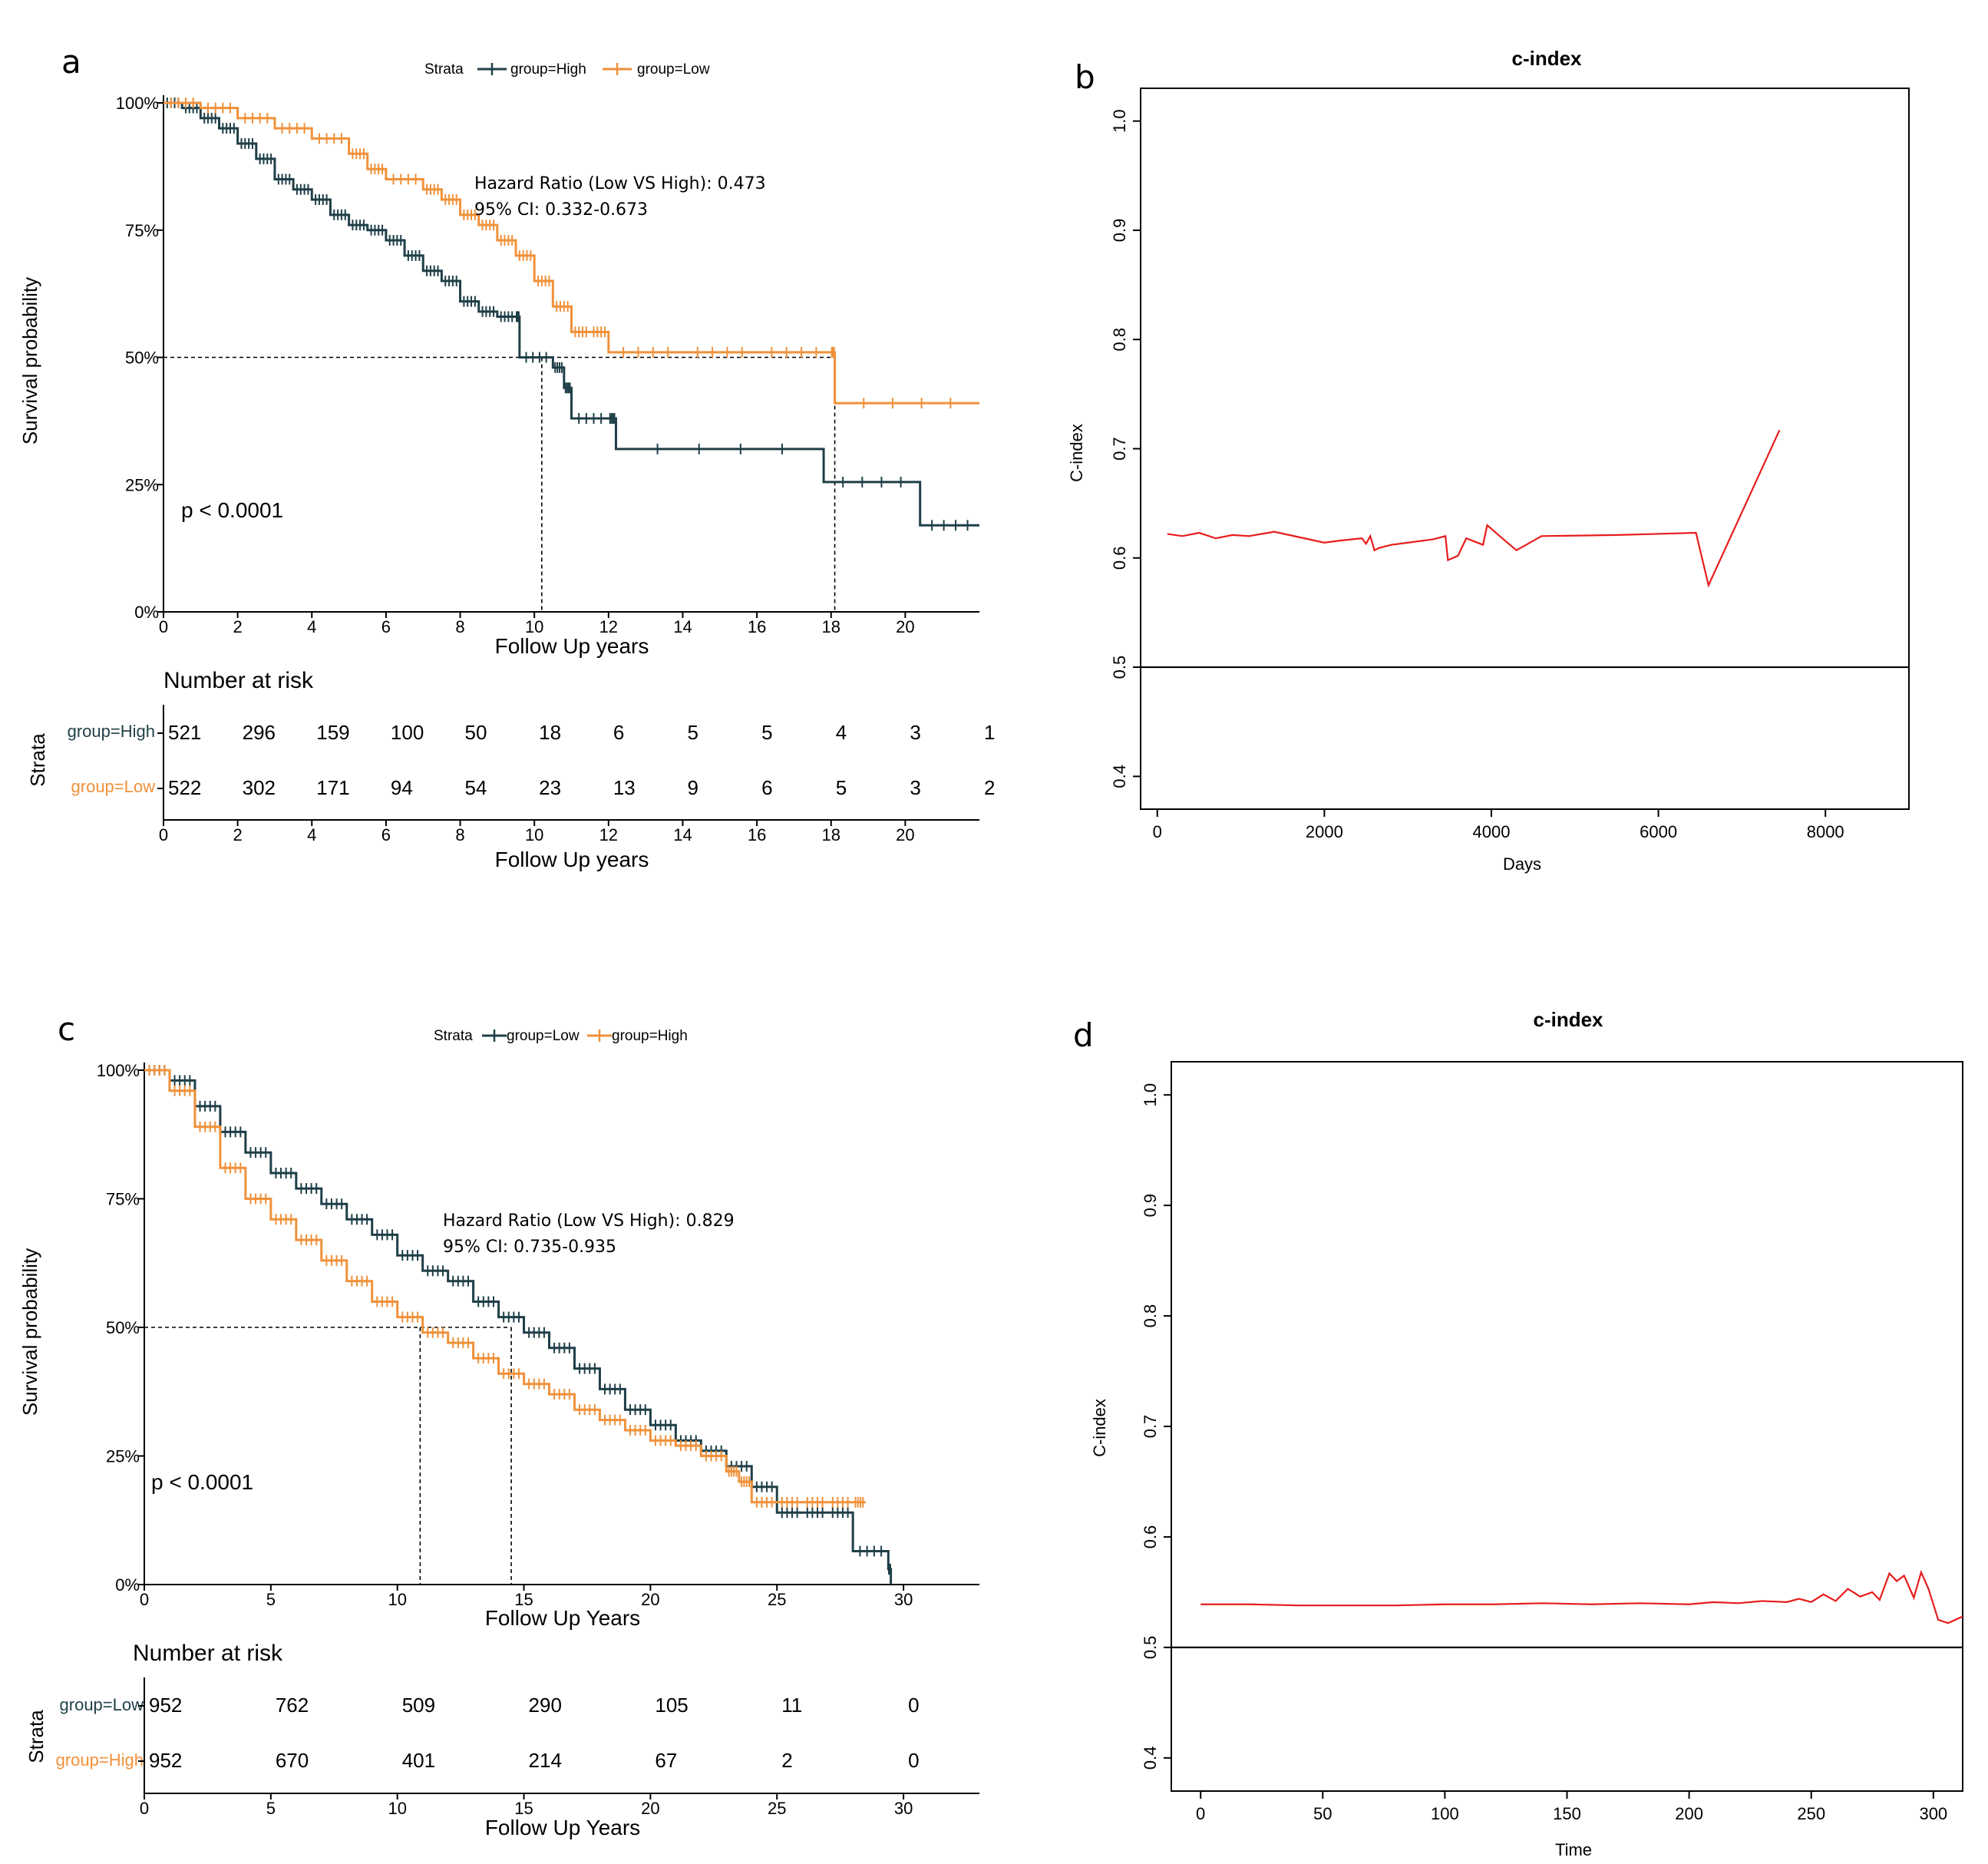  I want to click on x-tick-label: 30, so click(903, 1599).